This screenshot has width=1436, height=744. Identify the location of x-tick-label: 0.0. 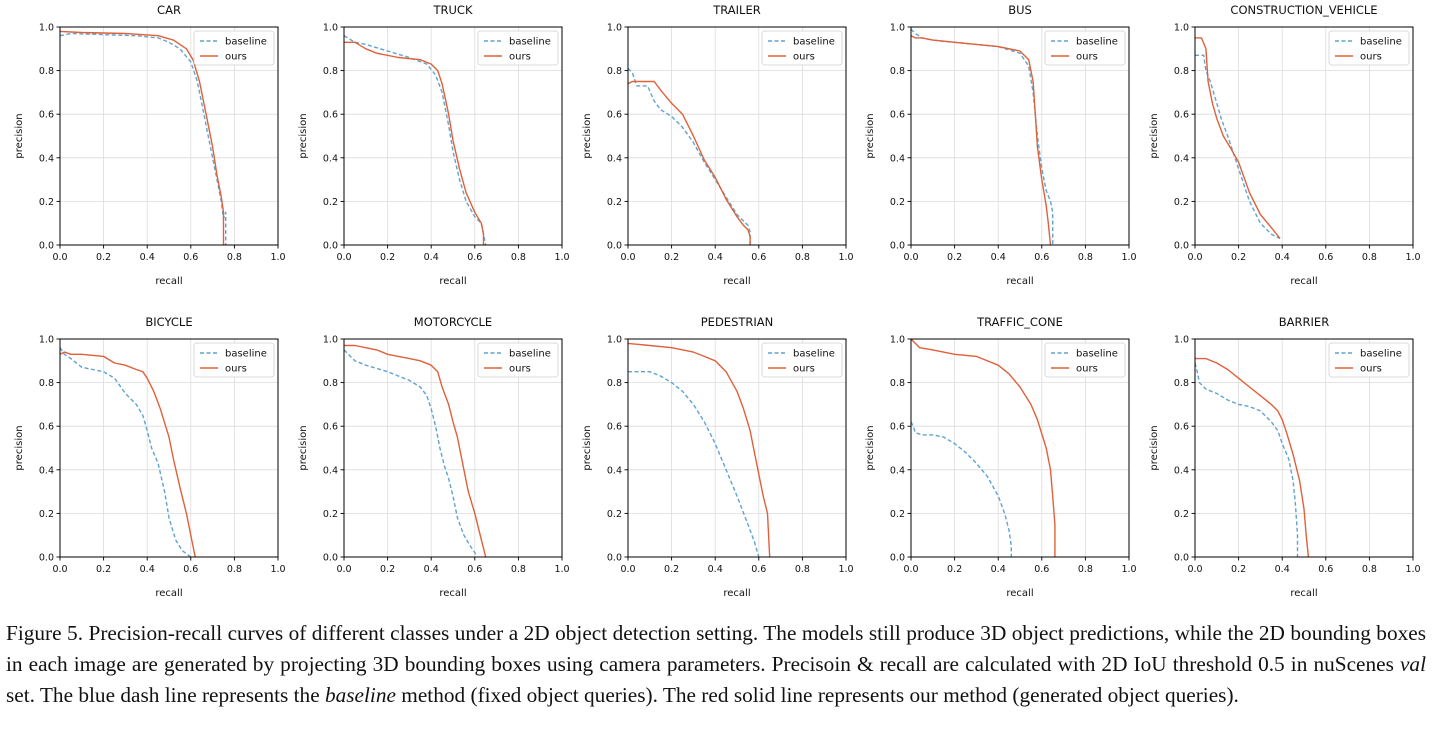
(910, 257).